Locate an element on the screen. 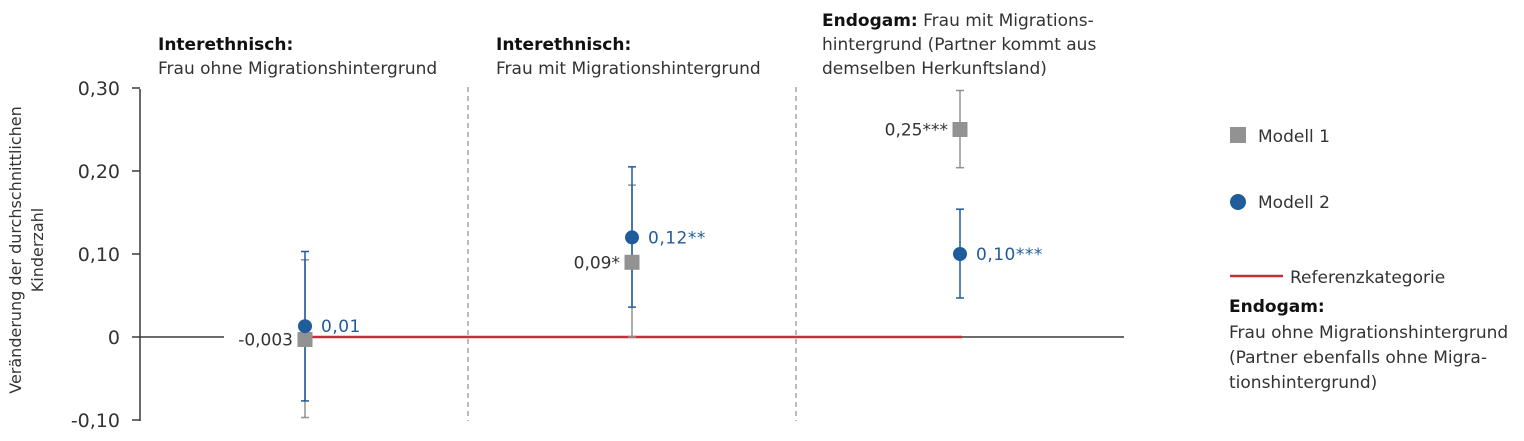  data-label-modell-2: 0,10*** is located at coordinates (1009, 255).